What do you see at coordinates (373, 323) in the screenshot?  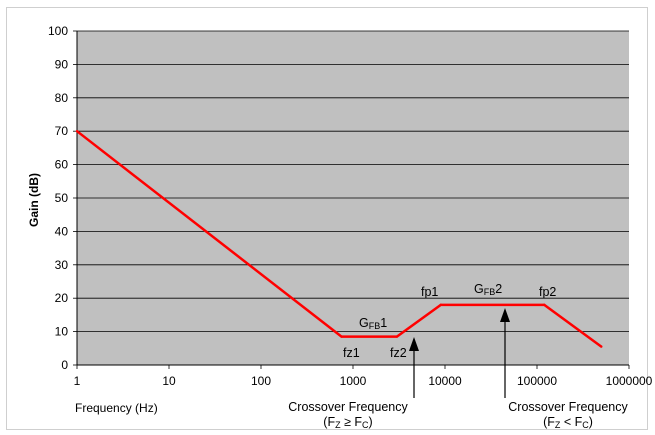 I see `gfb1-label: GFB1` at bounding box center [373, 323].